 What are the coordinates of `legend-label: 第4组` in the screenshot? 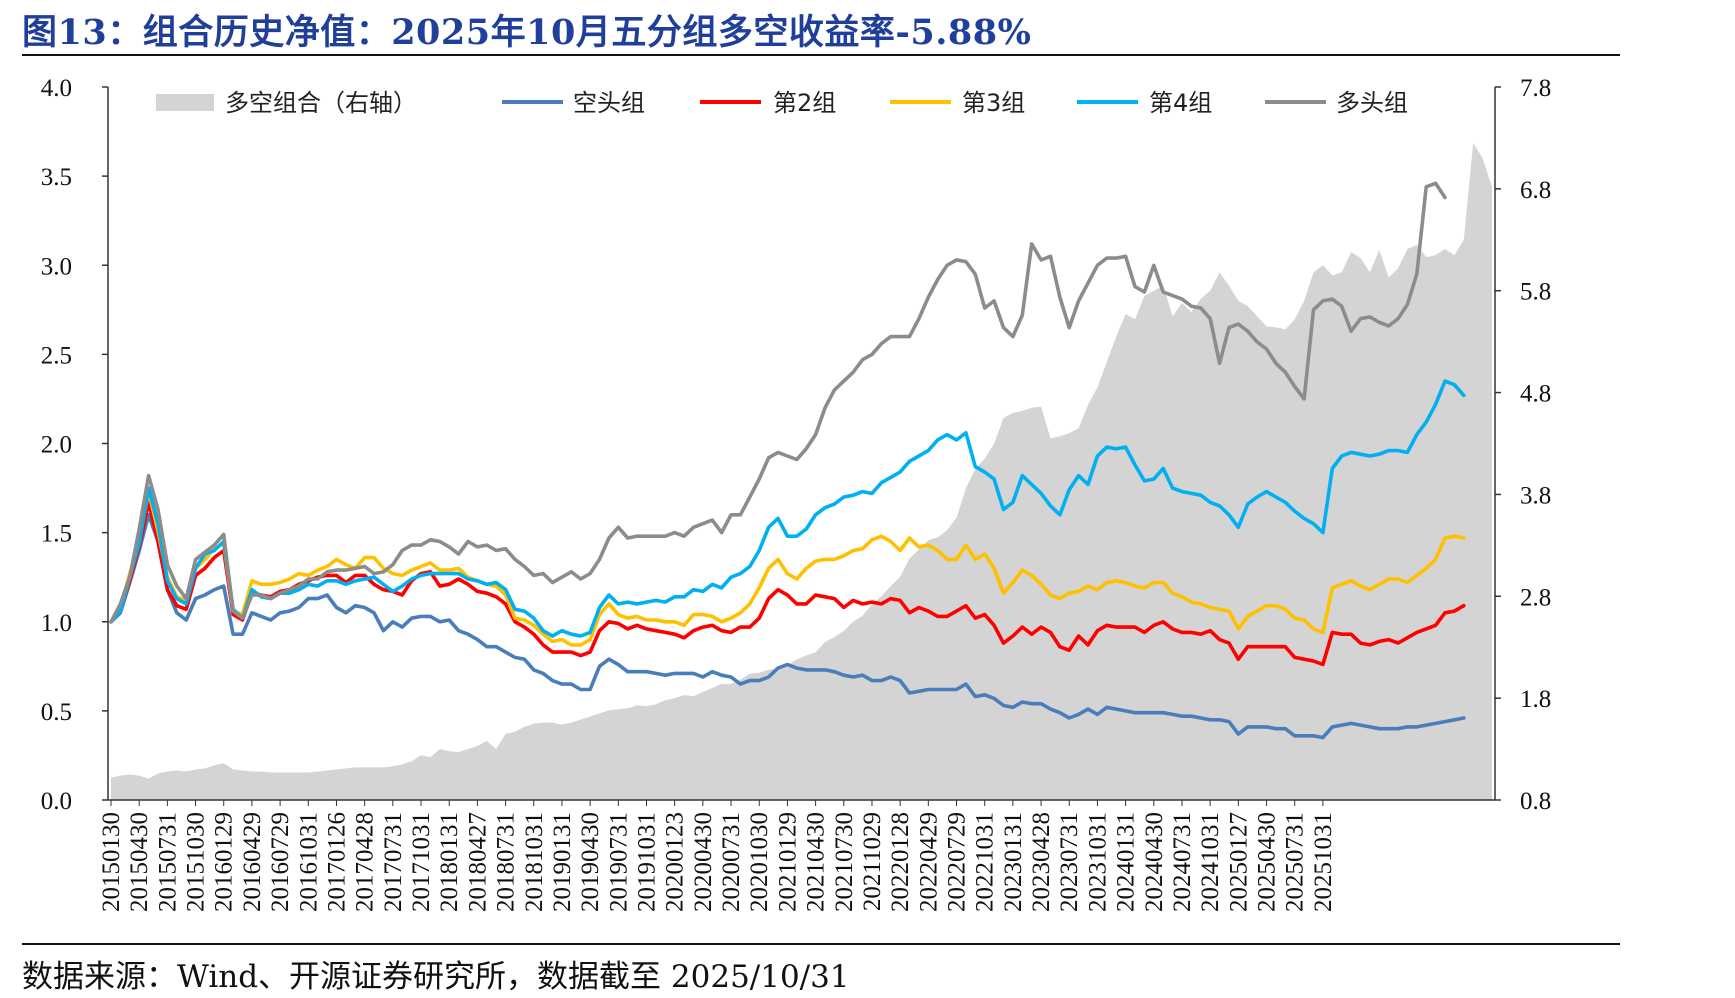 It's located at (1180, 103).